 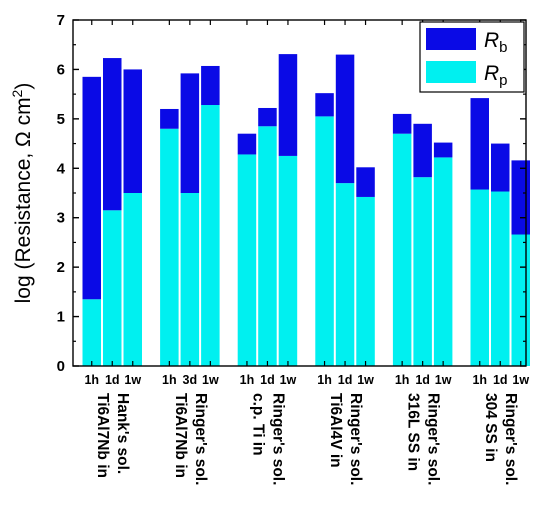 I want to click on bar-rp-3-1d, so click(x=267, y=246).